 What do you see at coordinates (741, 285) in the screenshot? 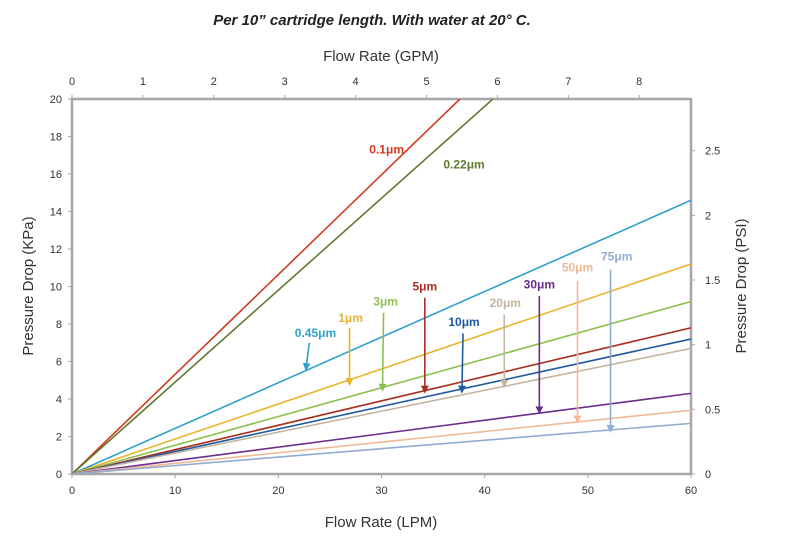
I see `right-axis-title: Pressure Drop (PSI)` at bounding box center [741, 285].